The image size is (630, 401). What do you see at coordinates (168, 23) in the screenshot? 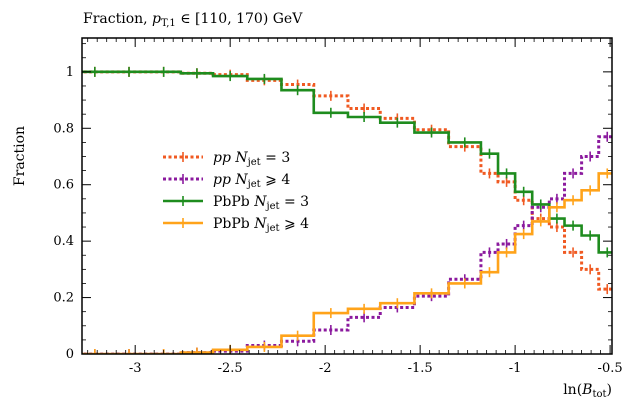
I see `title-sub: T,1` at bounding box center [168, 23].